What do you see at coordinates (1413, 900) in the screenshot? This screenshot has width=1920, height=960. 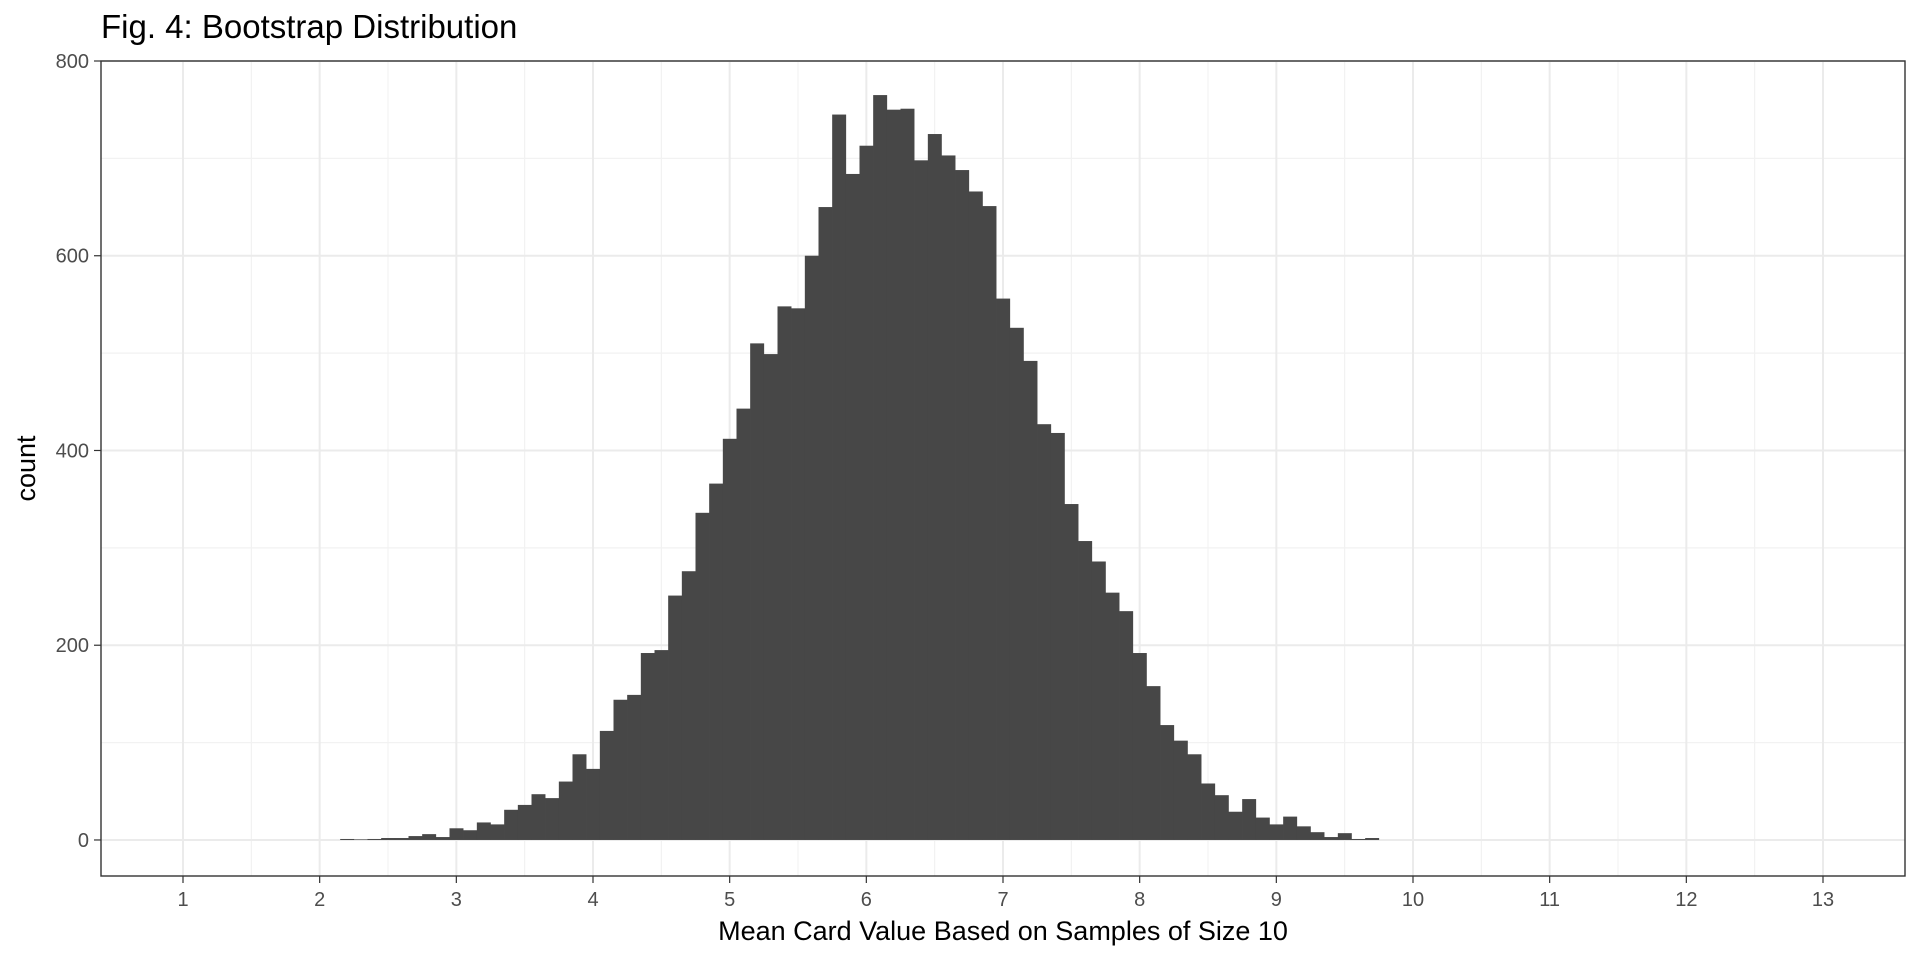 I see `x-tick-label: 10` at bounding box center [1413, 900].